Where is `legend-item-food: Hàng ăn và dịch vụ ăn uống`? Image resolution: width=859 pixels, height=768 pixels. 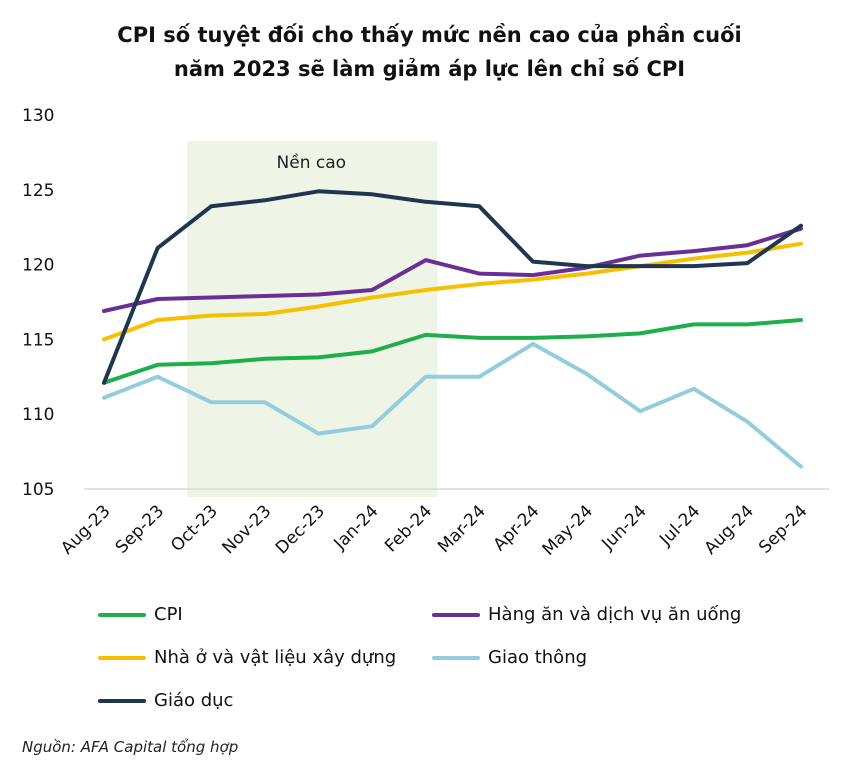
legend-item-food: Hàng ăn và dịch vụ ăn uống is located at coordinates (586, 614).